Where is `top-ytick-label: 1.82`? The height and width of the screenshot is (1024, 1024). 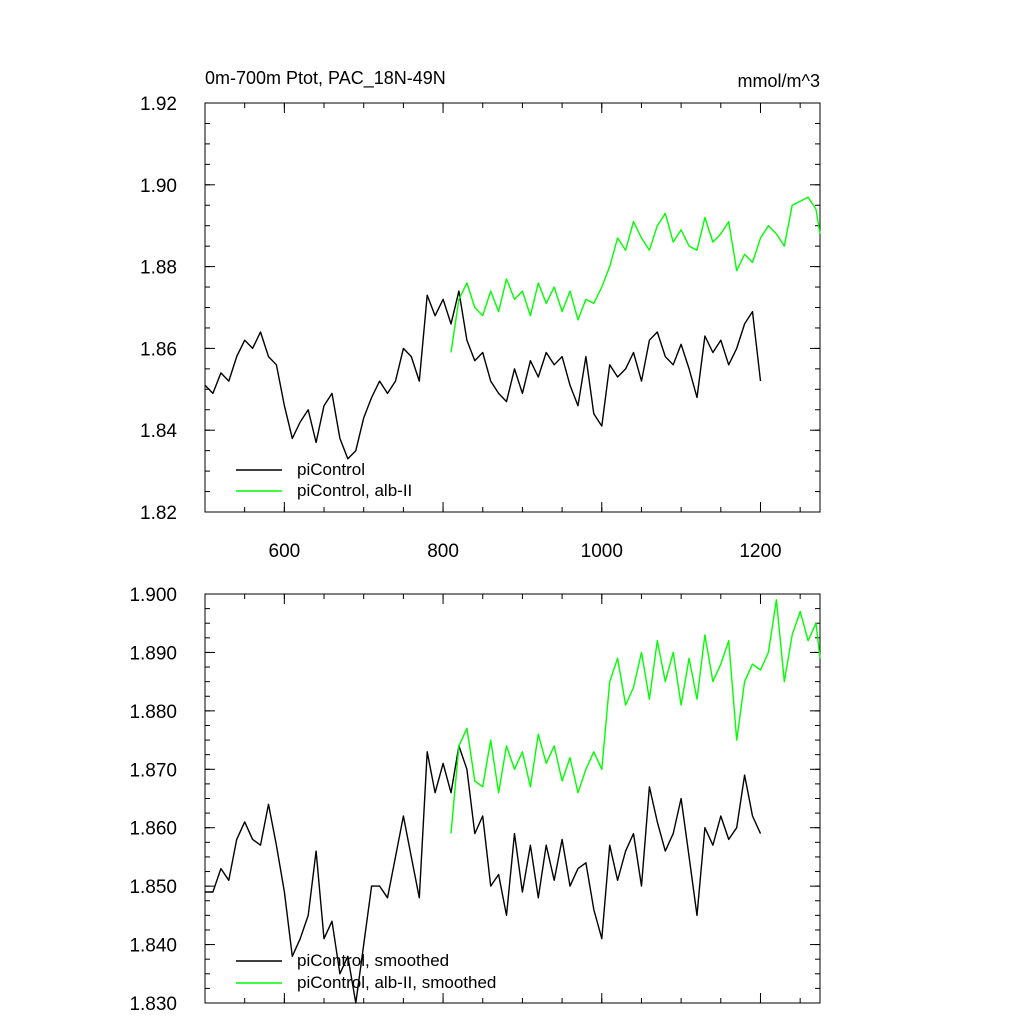
top-ytick-label: 1.82 is located at coordinates (158, 513).